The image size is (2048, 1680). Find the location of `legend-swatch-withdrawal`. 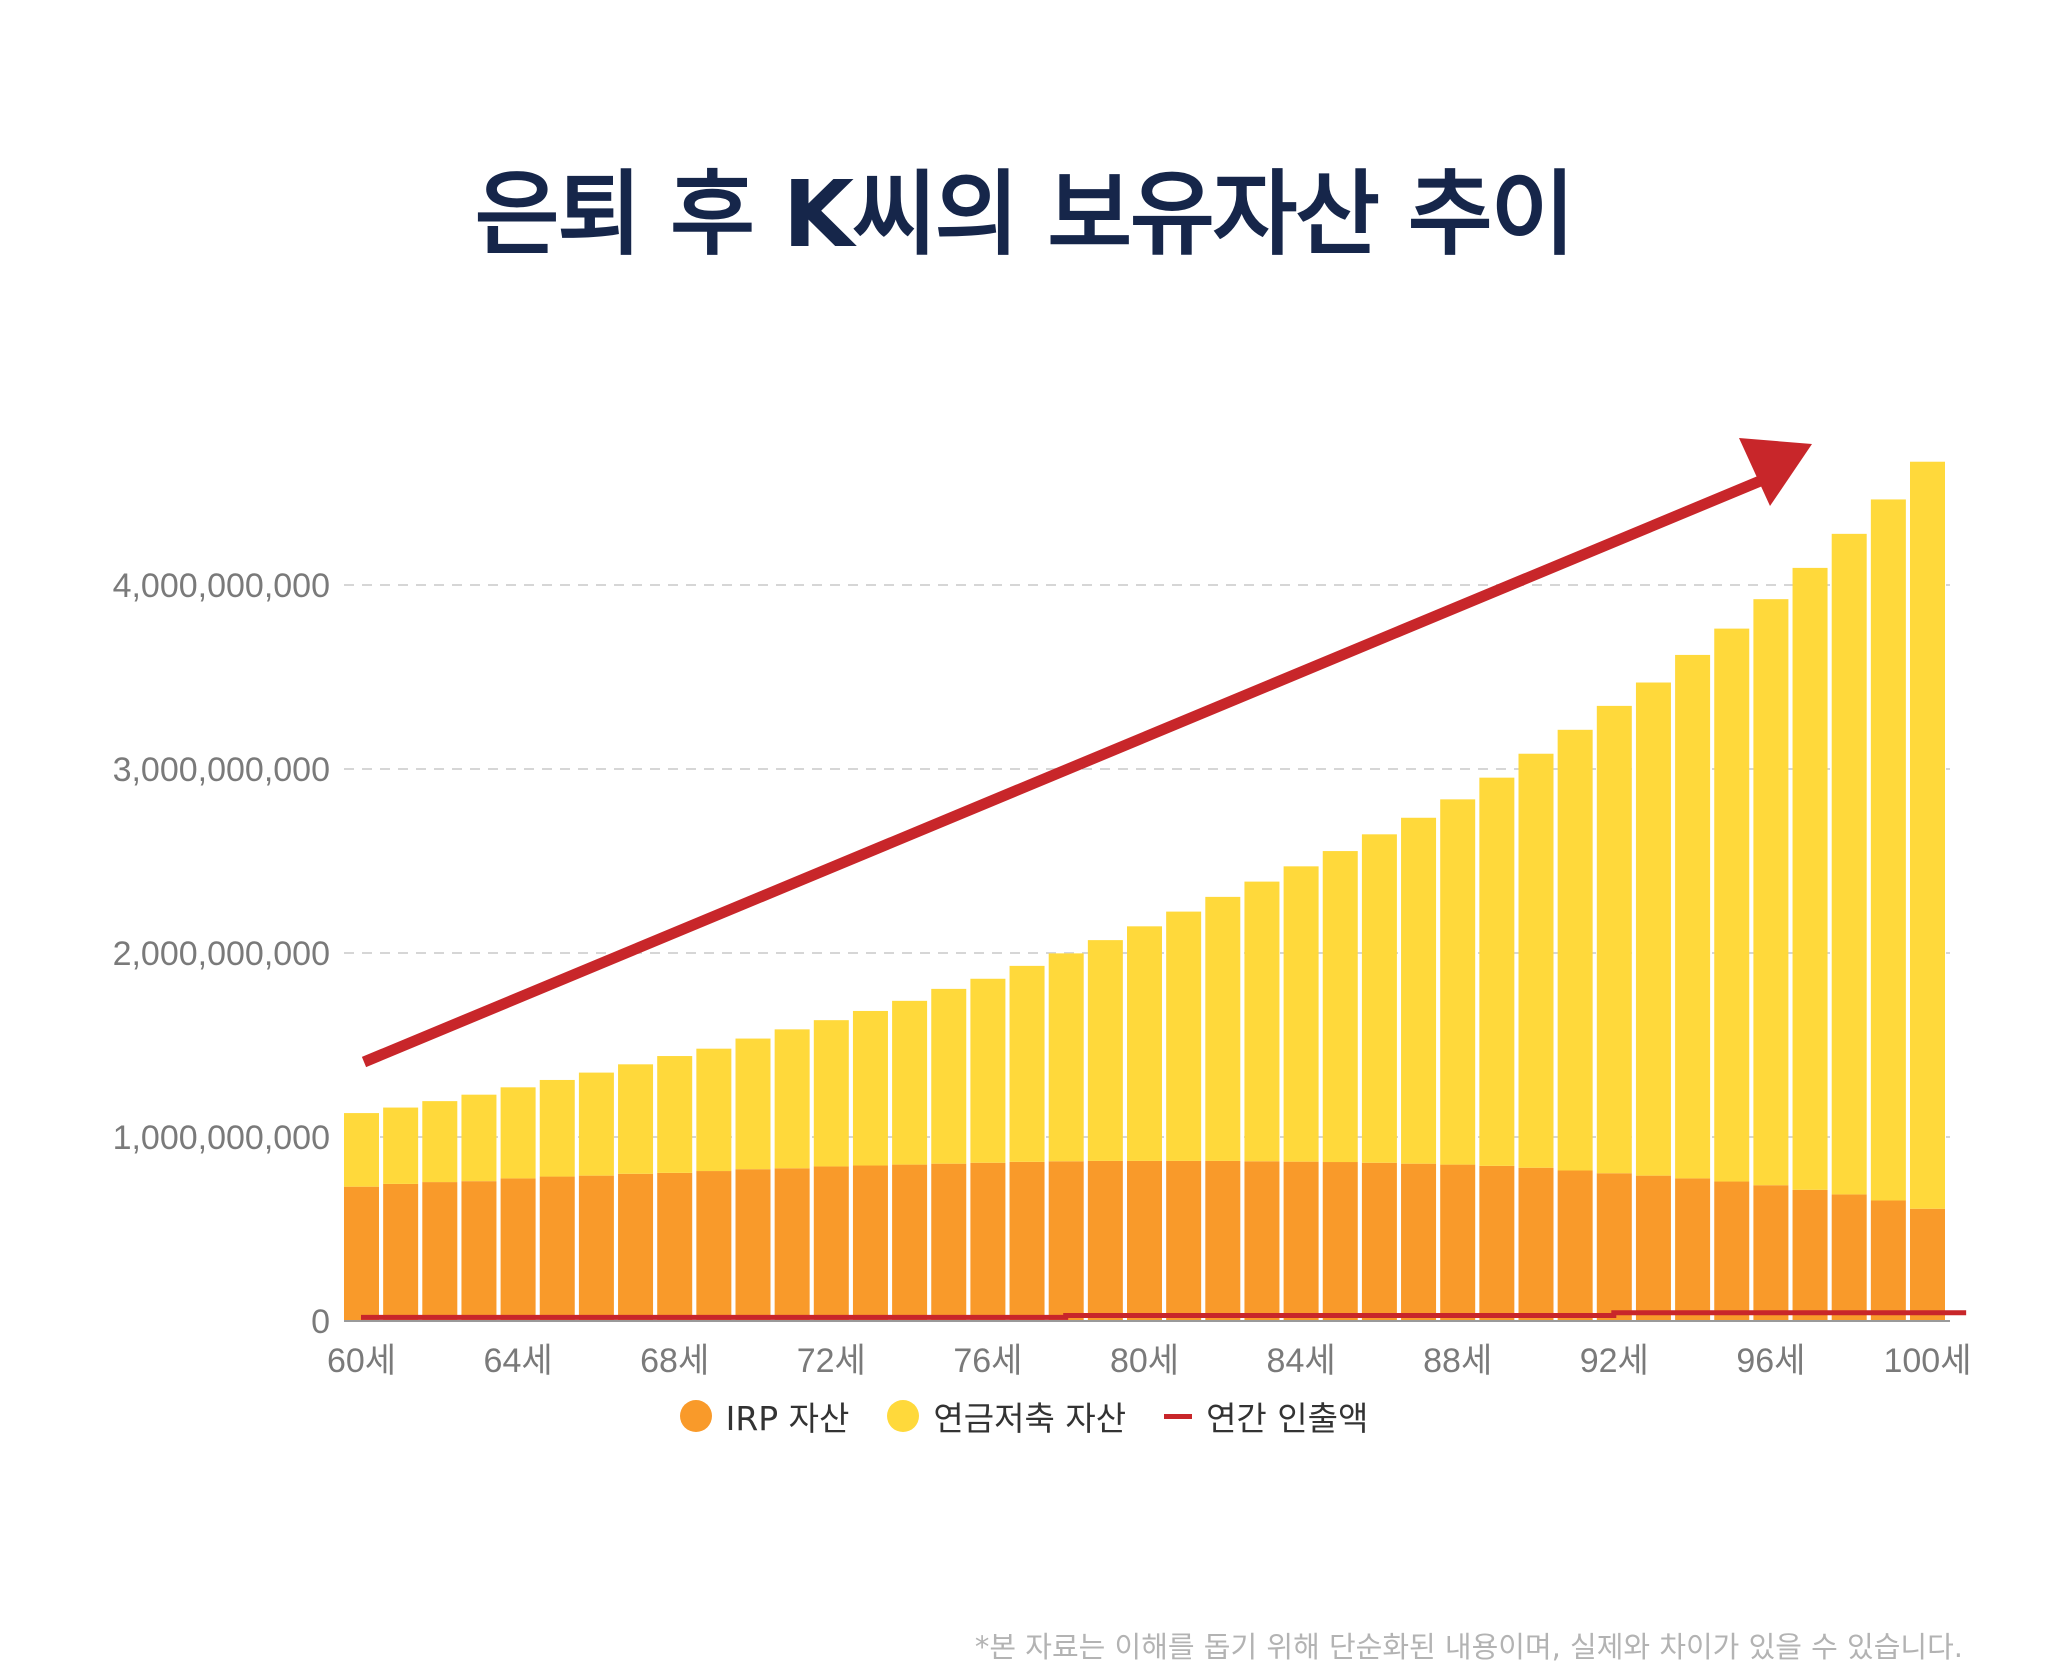

legend-swatch-withdrawal is located at coordinates (1178, 1416).